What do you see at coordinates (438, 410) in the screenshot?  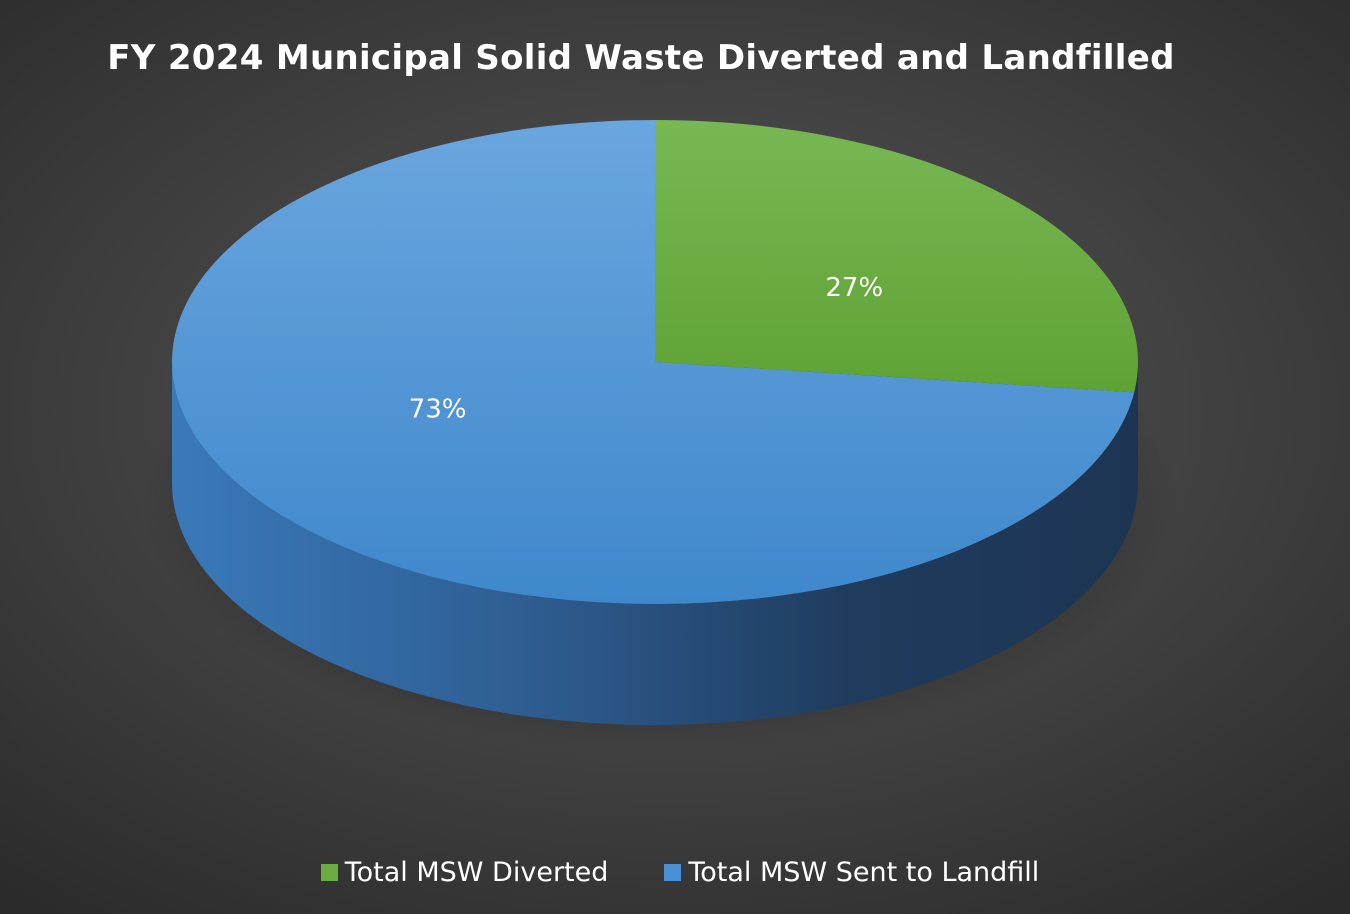 I see `data-label-landfill: 73%` at bounding box center [438, 410].